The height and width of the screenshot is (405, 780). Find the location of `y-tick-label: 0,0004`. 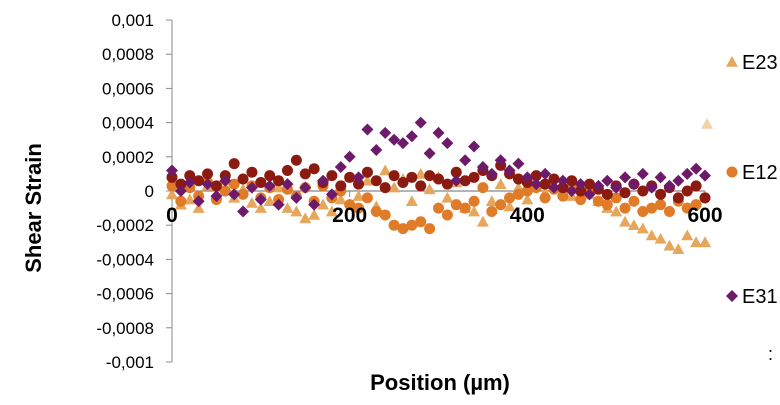

y-tick-label: 0,0004 is located at coordinates (128, 123).